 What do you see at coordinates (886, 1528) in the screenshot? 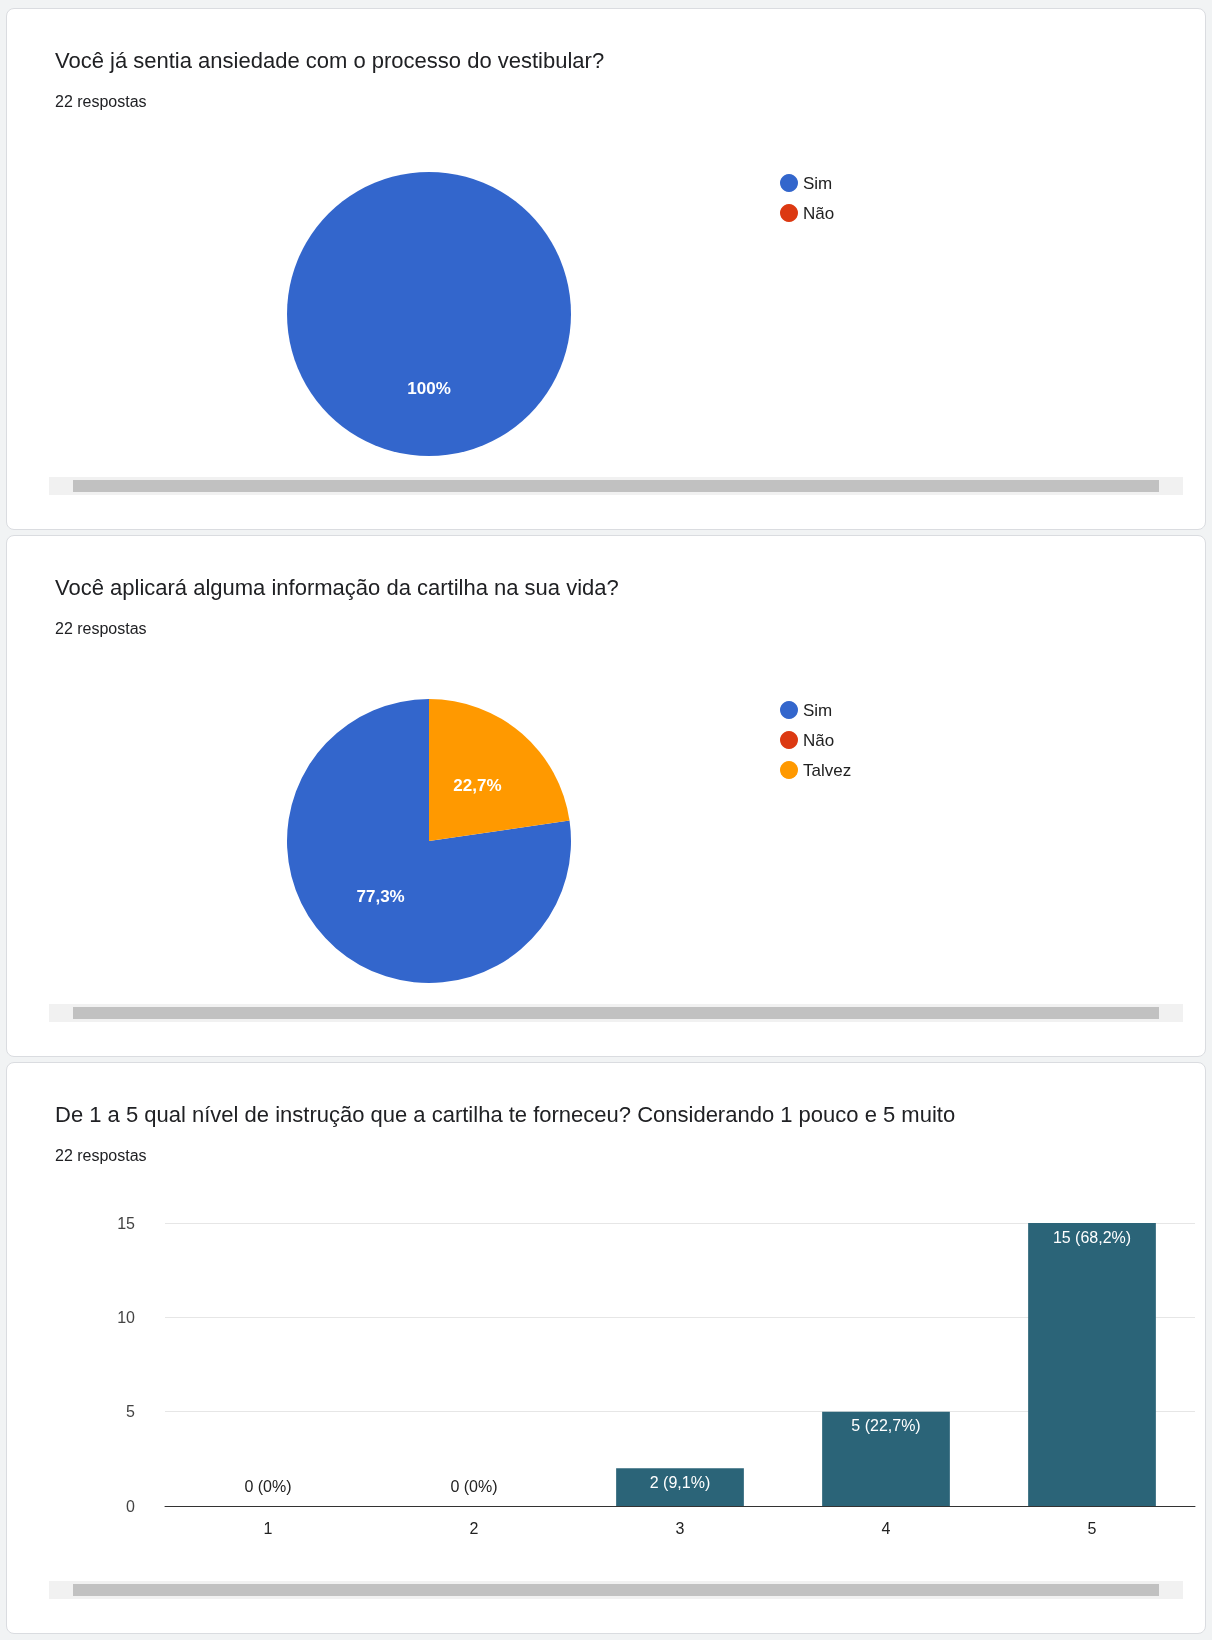
I see `x-tick-label: 4` at bounding box center [886, 1528].